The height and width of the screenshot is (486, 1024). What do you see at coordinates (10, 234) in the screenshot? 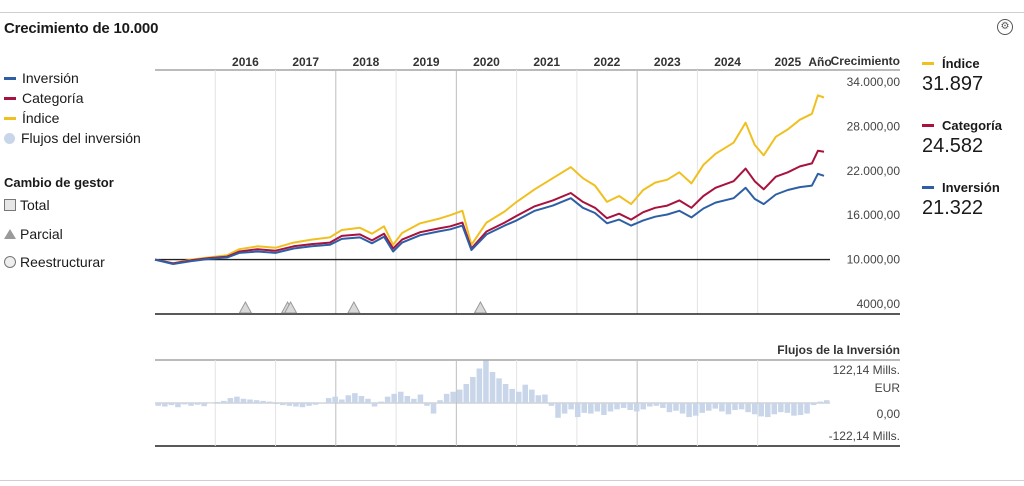
I see `triangle-icon` at bounding box center [10, 234].